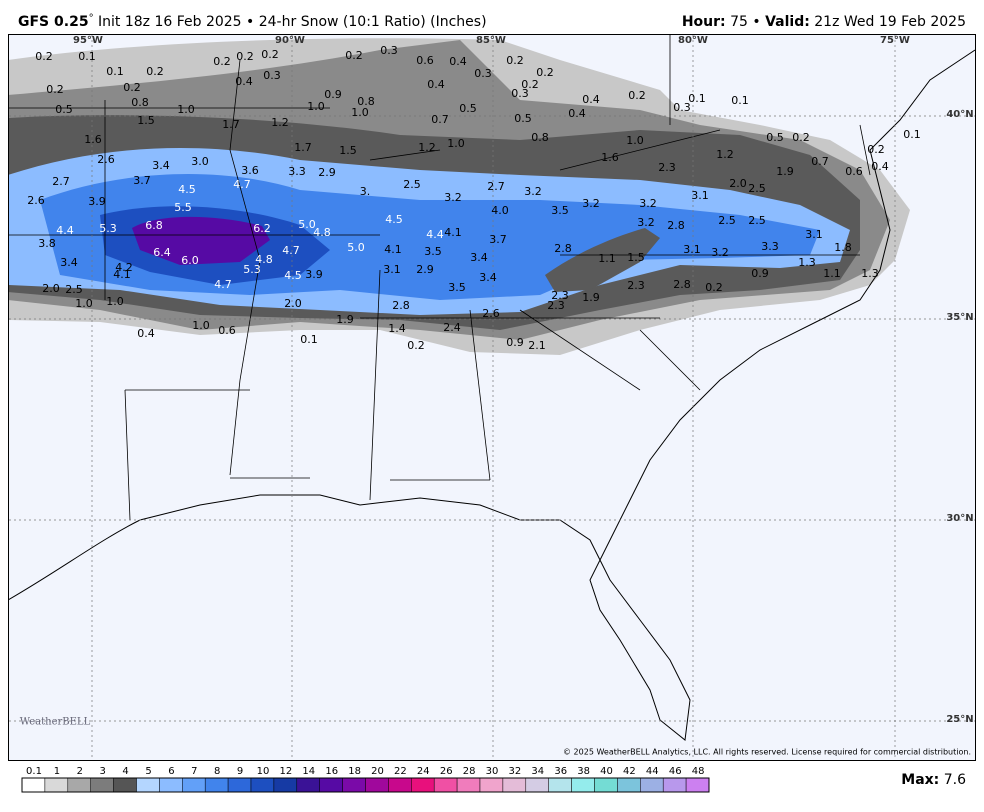 The height and width of the screenshot is (812, 984). What do you see at coordinates (201, 240) in the screenshot?
I see `snow-purple` at bounding box center [201, 240].